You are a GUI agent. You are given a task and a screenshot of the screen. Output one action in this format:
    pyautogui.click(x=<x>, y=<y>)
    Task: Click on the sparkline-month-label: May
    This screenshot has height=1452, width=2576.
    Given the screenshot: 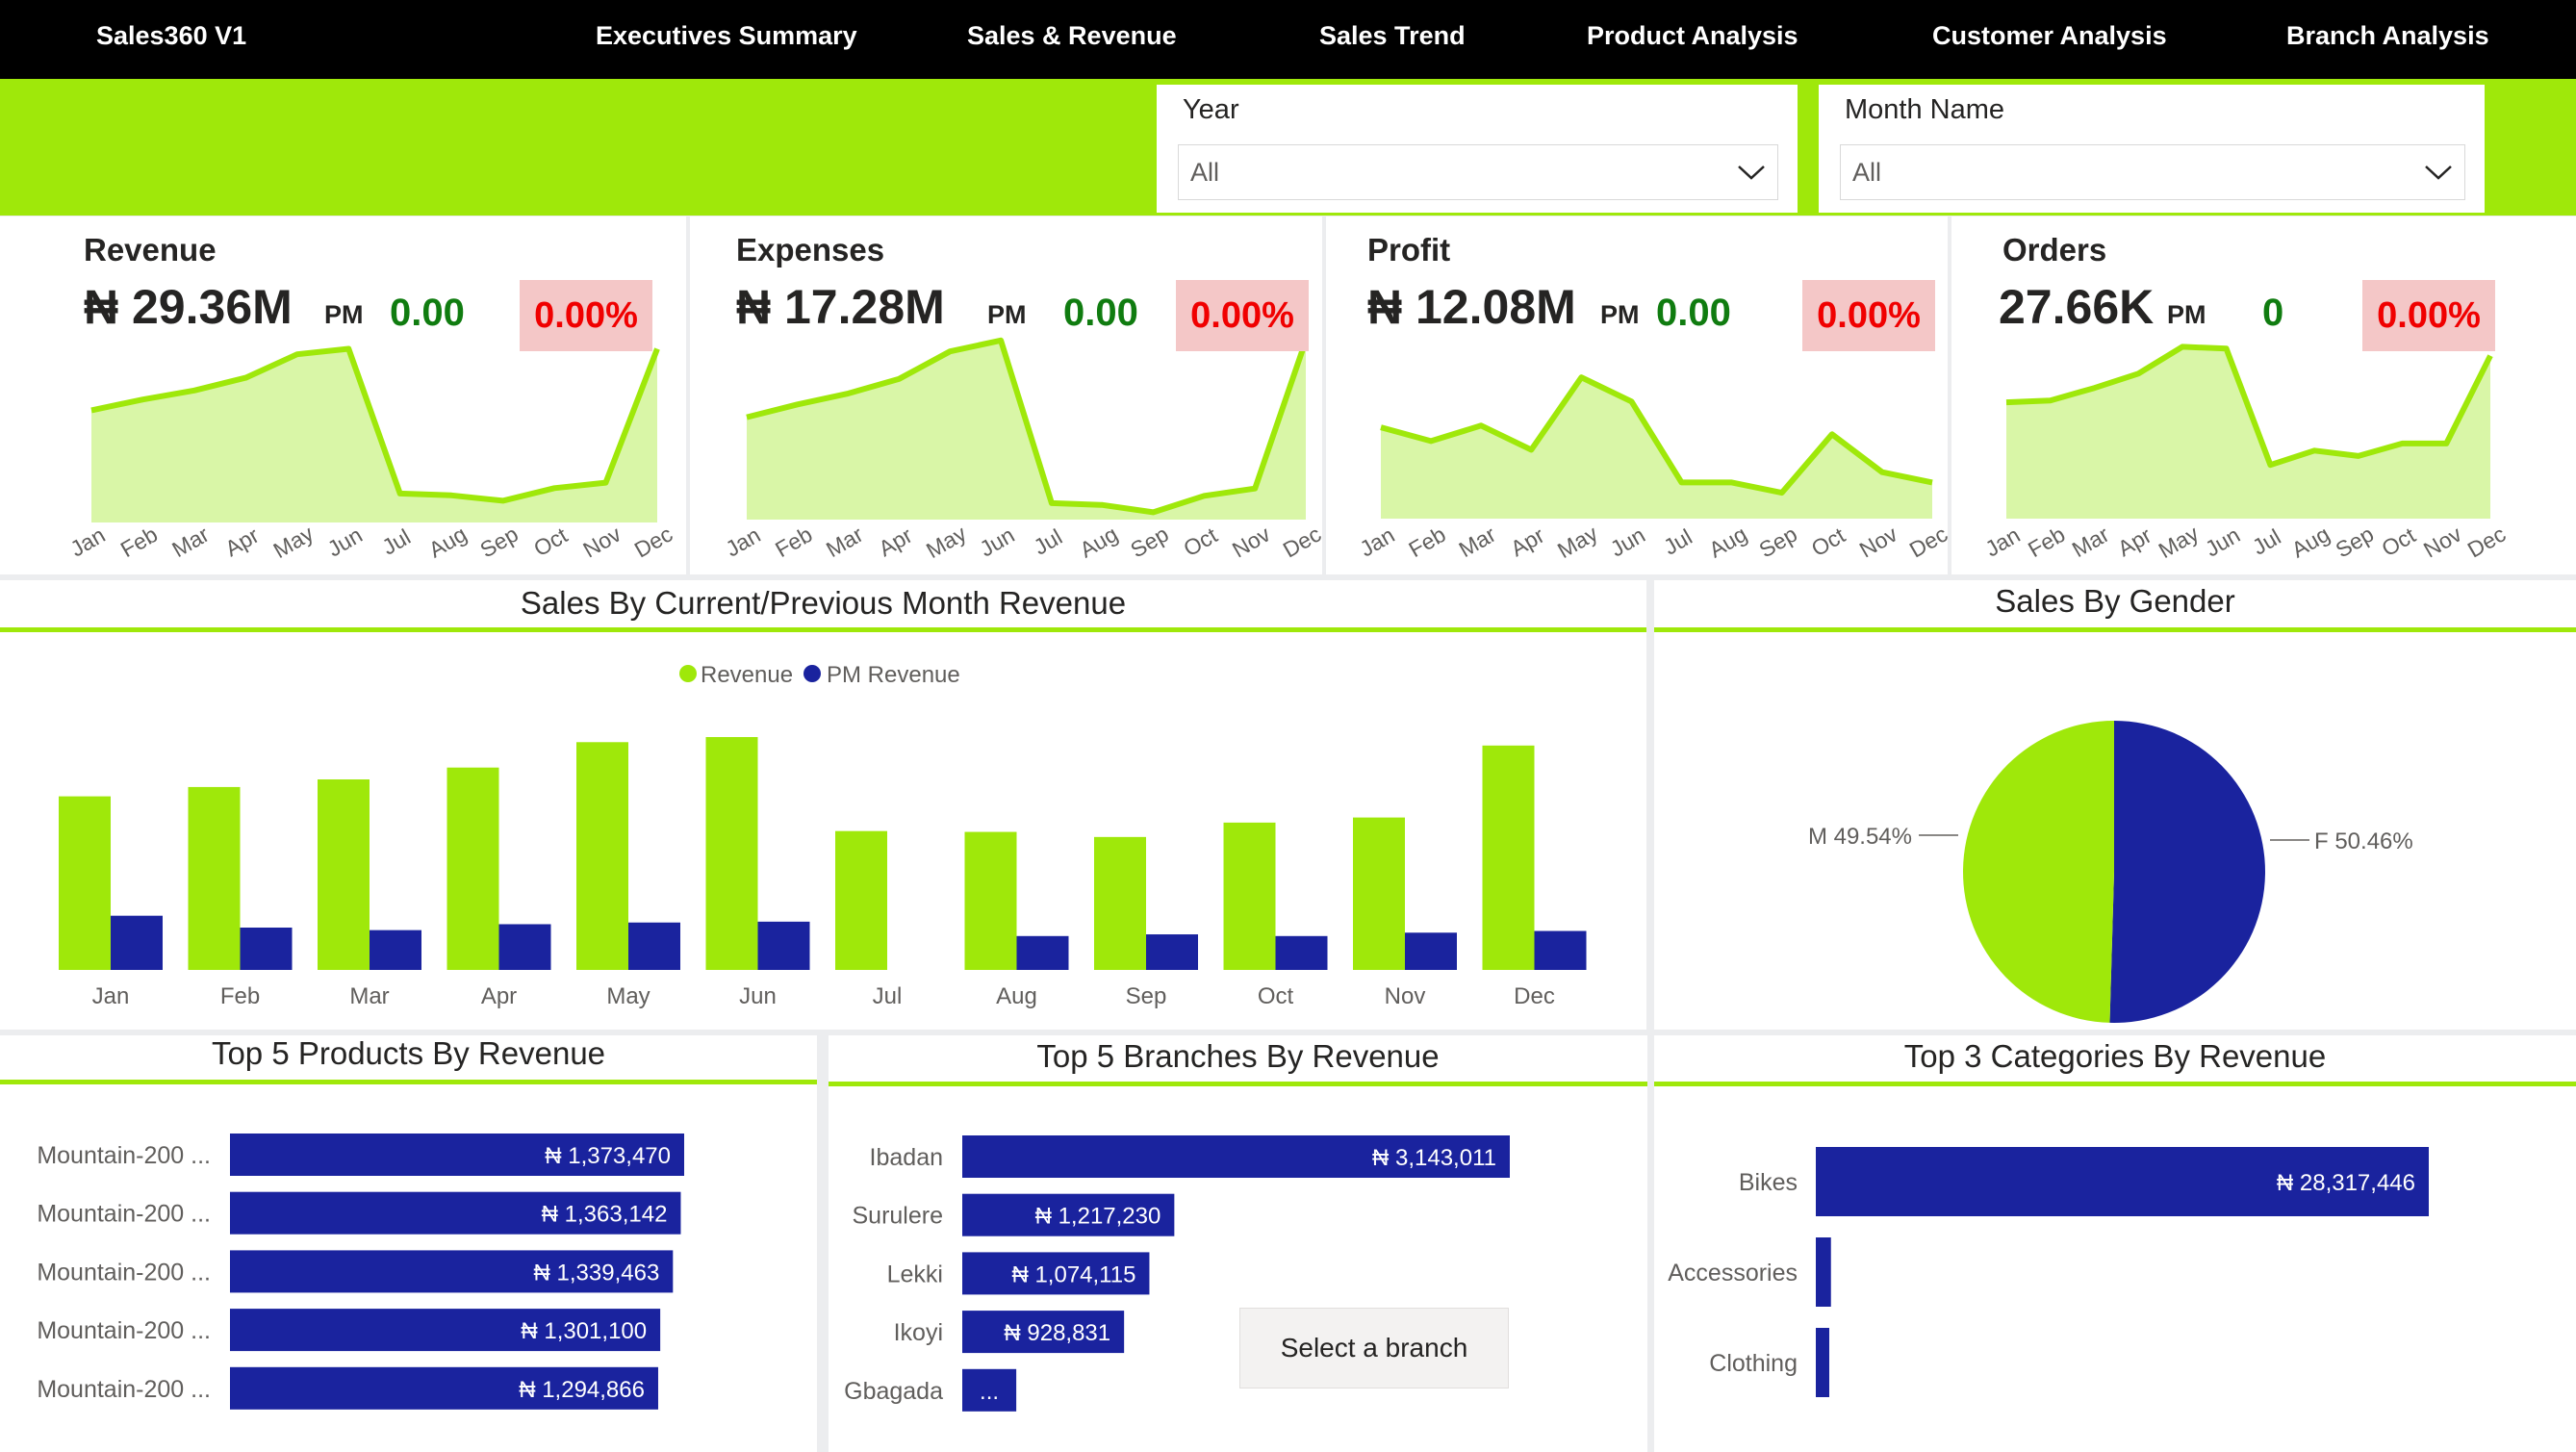 What is the action you would take?
    pyautogui.click(x=294, y=542)
    